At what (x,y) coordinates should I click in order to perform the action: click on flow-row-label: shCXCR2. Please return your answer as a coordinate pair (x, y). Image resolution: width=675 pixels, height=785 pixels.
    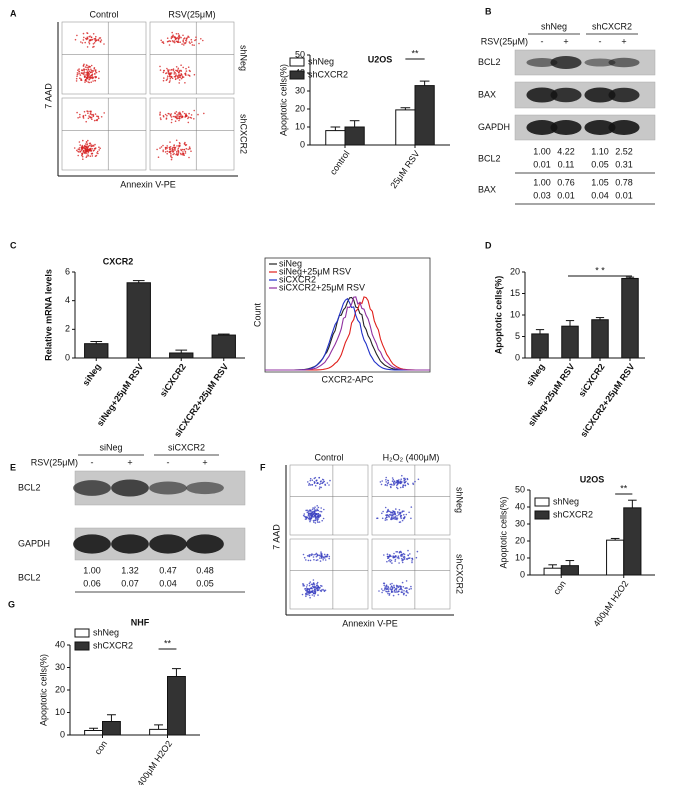
    Looking at the image, I should click on (244, 134).